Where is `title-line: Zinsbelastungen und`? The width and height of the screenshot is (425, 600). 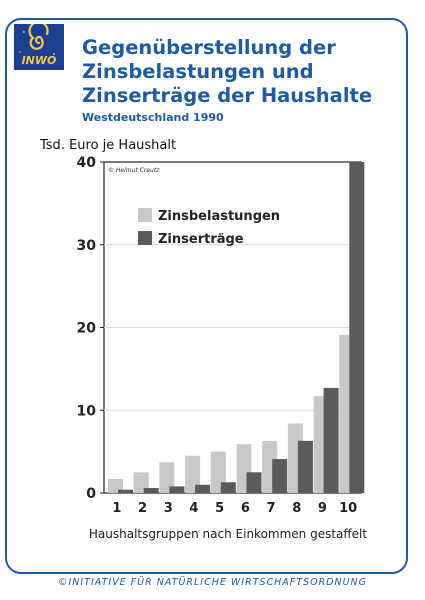 title-line: Zinsbelastungen und is located at coordinates (198, 71).